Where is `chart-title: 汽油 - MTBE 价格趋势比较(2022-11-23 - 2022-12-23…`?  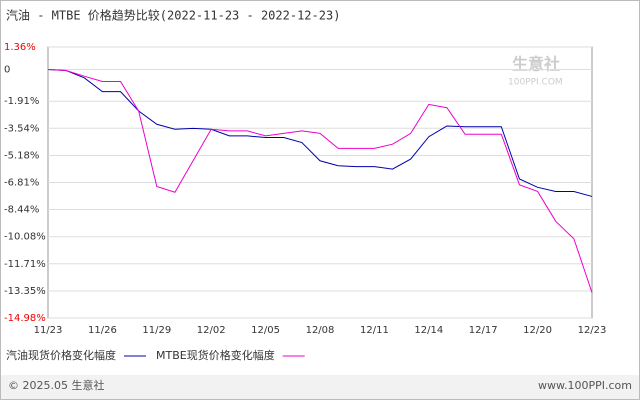 chart-title: 汽油 - MTBE 价格趋势比较(2022-11-23 - 2022-12-23… is located at coordinates (173, 15).